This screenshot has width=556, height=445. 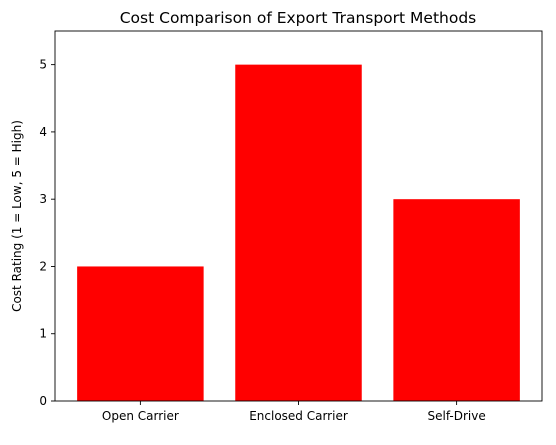 What do you see at coordinates (456, 300) in the screenshot?
I see `bar-self-drive` at bounding box center [456, 300].